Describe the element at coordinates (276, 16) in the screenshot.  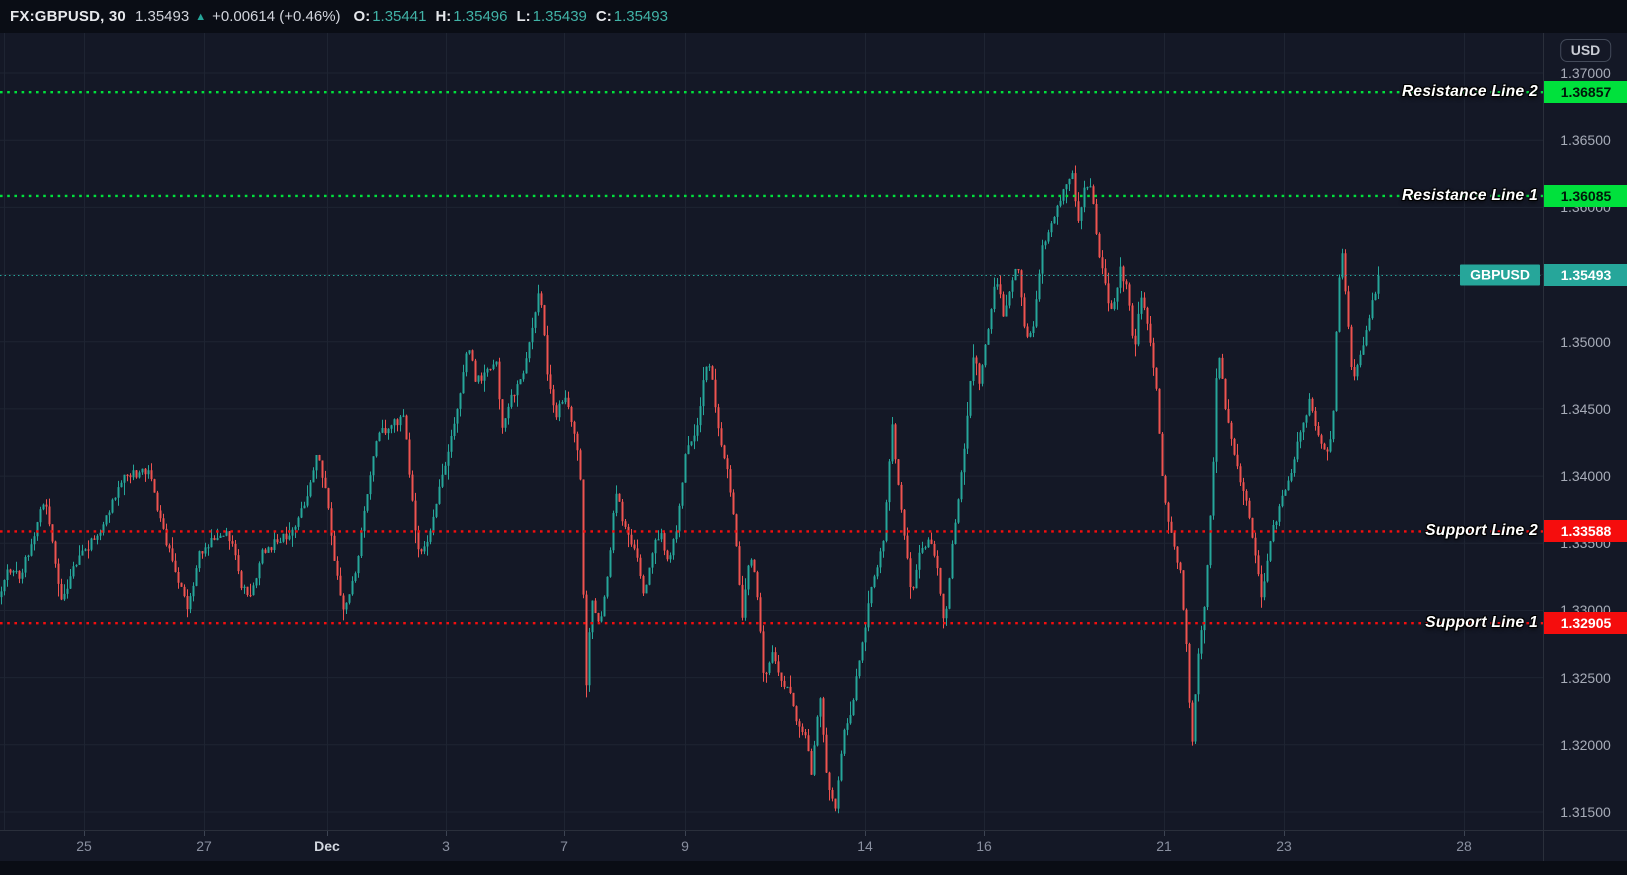
I see `legend-change: +0.00614 (+0.46%)` at that location.